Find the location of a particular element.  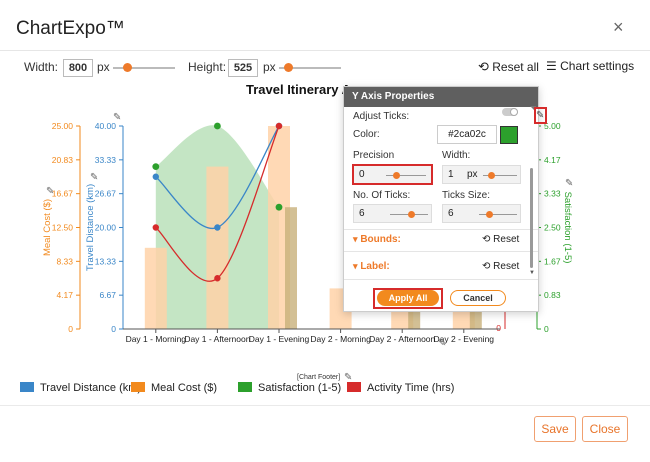

chart-footer-label: [Chart Footer] is located at coordinates (319, 377).